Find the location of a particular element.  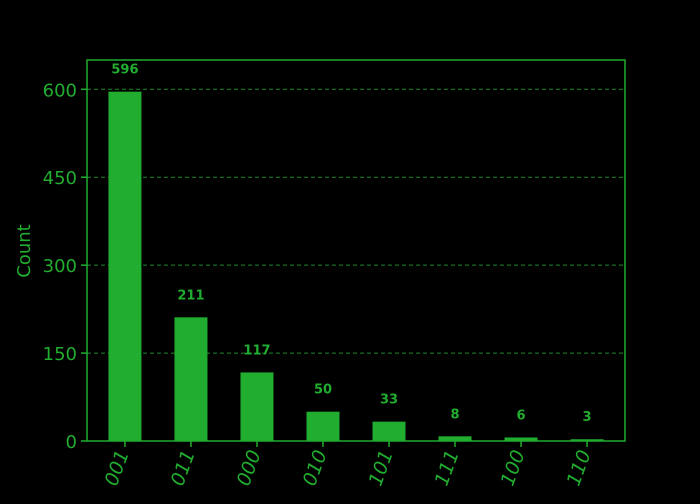

data-label: 50 is located at coordinates (323, 390).